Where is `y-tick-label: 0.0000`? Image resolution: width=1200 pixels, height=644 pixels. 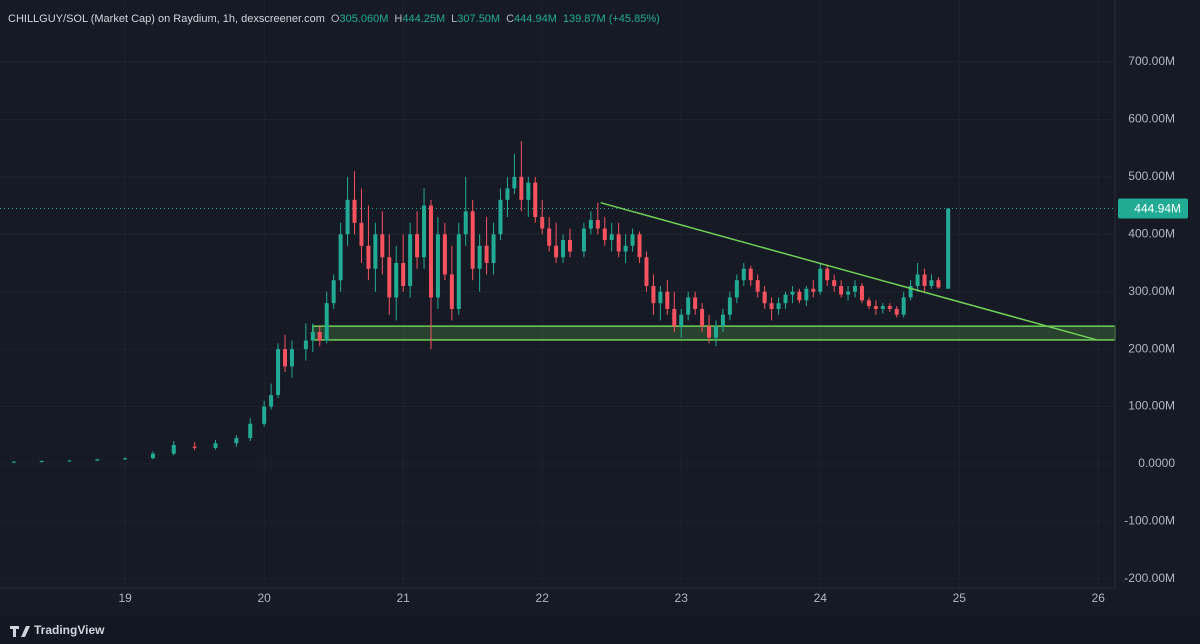 y-tick-label: 0.0000 is located at coordinates (1156, 463).